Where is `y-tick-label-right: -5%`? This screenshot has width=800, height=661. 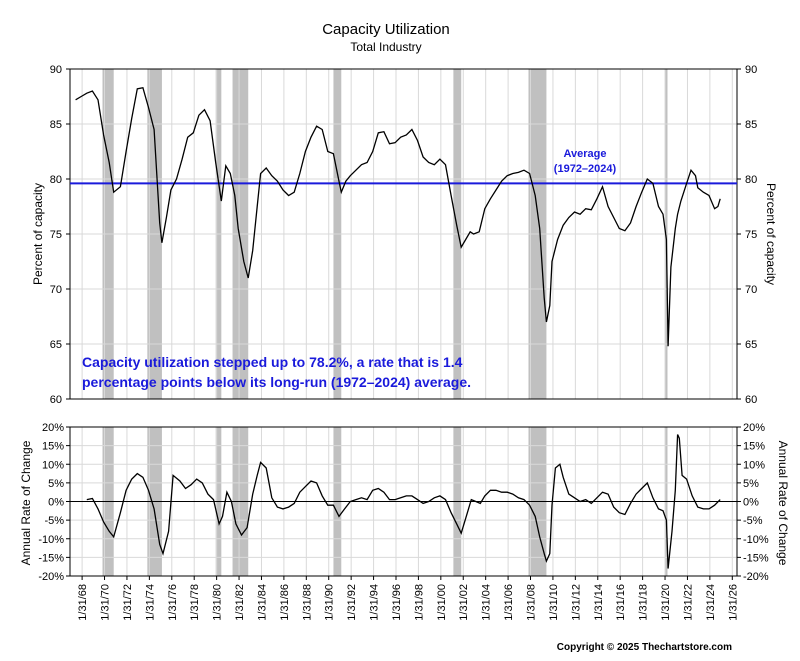 y-tick-label-right: -5% is located at coordinates (753, 521).